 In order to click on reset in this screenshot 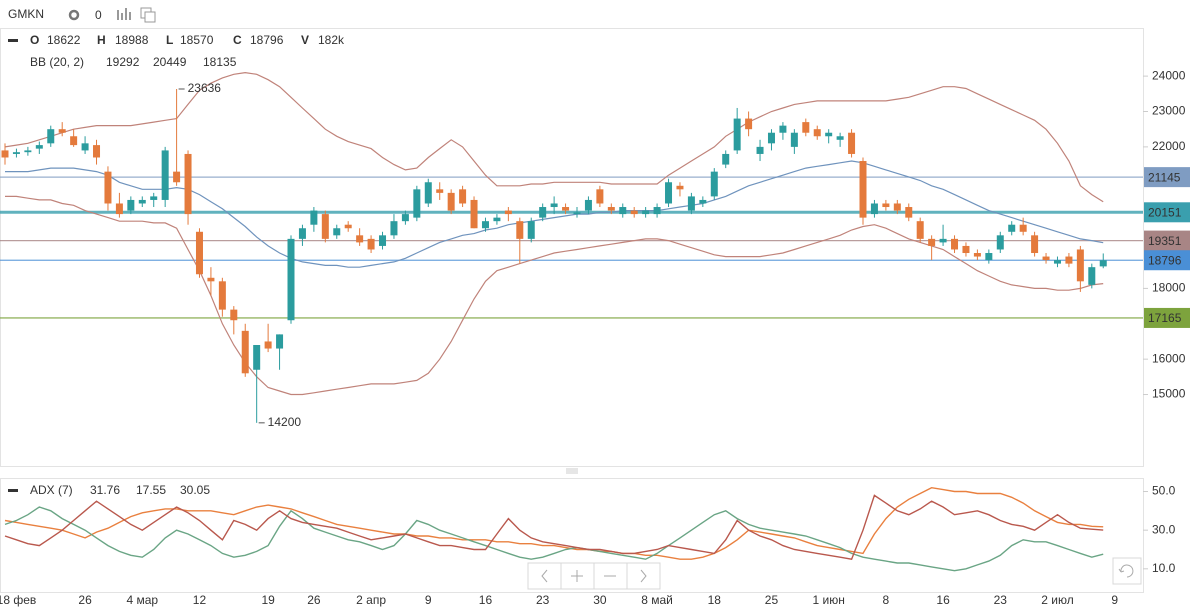, I will do `click(1127, 571)`.